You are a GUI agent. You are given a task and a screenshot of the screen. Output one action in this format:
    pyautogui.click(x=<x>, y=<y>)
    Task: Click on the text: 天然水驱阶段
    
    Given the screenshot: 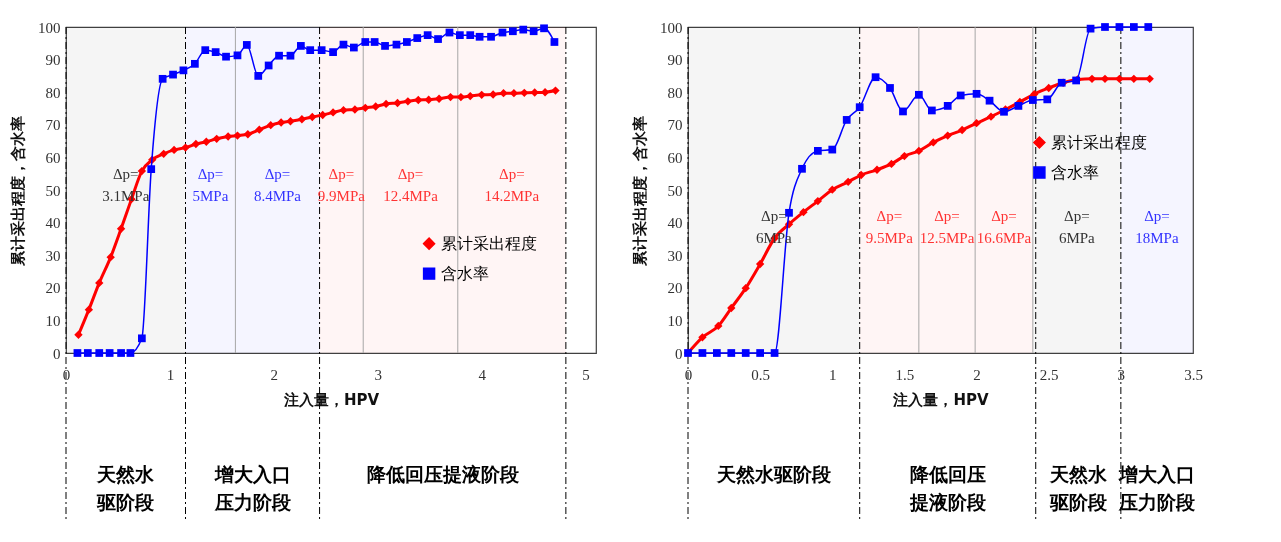 What is the action you would take?
    pyautogui.click(x=126, y=488)
    